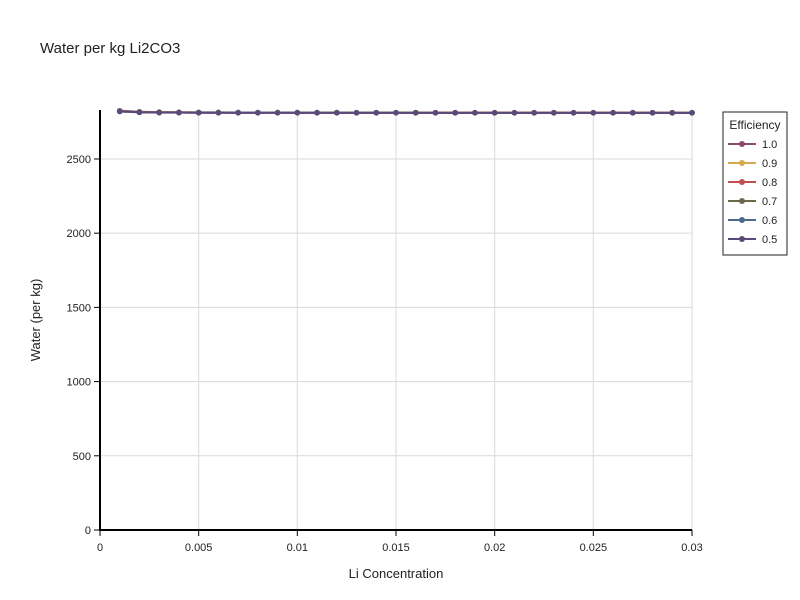 This screenshot has width=800, height=600. I want to click on legend-item: 1.0, so click(752, 145).